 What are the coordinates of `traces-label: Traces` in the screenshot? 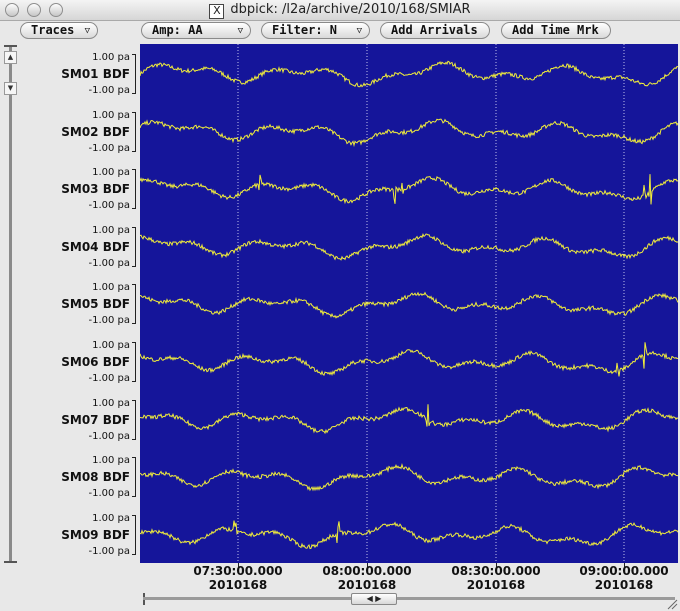 It's located at (53, 30).